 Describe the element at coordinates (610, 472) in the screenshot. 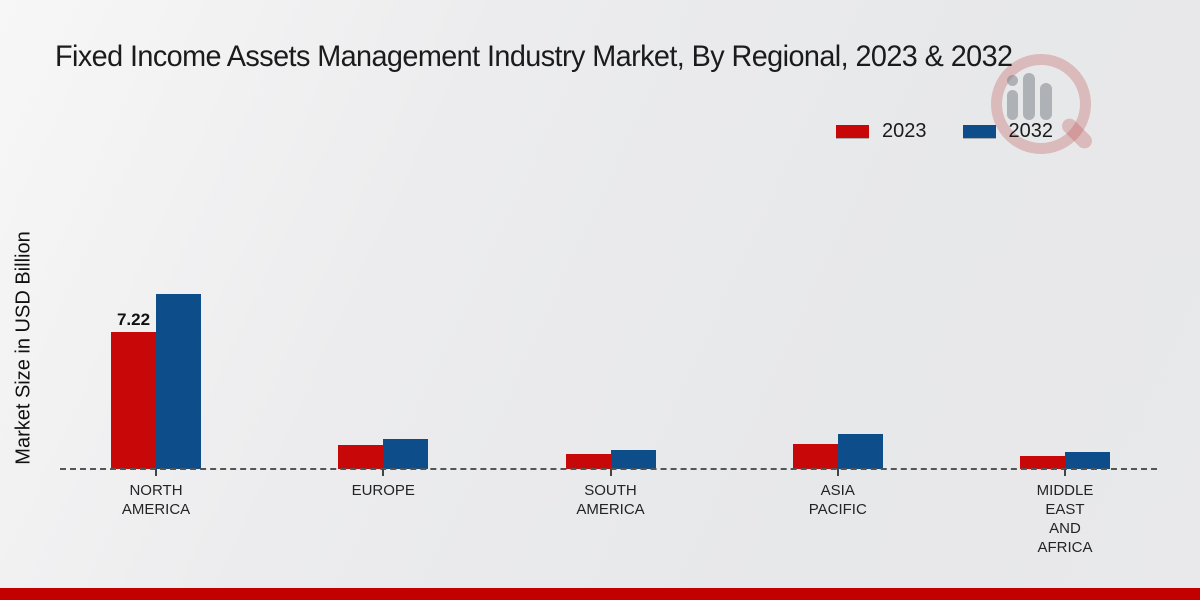

I see `x-axis-tick-south-america` at that location.